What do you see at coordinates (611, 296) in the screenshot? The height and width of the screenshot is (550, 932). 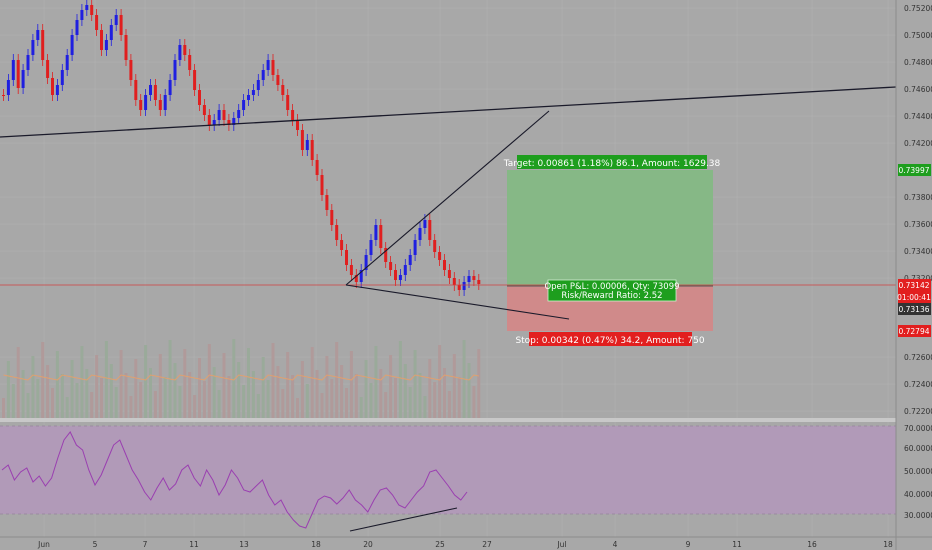 I see `risk-reward-label: Risk/Reward Ratio: 2.52` at bounding box center [611, 296].